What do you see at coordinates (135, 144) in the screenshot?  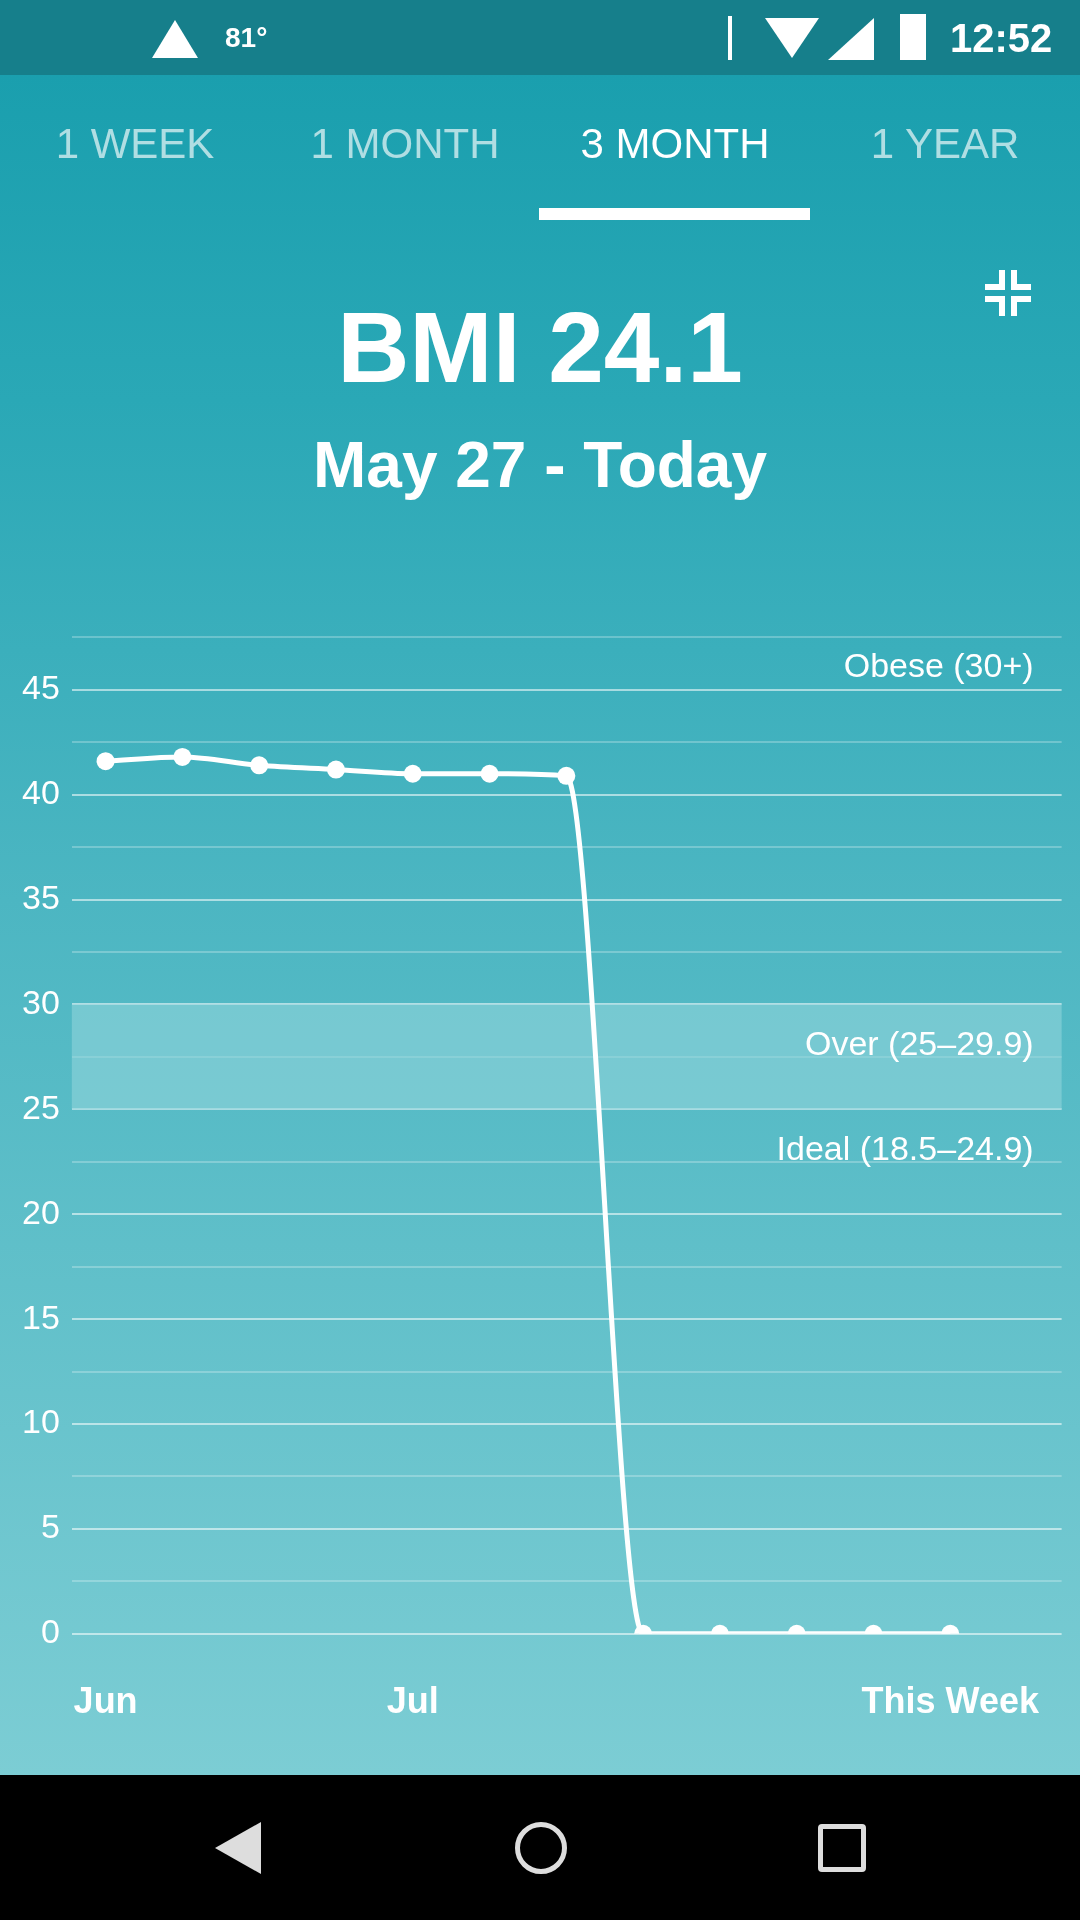 I see `text: 1 WEEK` at bounding box center [135, 144].